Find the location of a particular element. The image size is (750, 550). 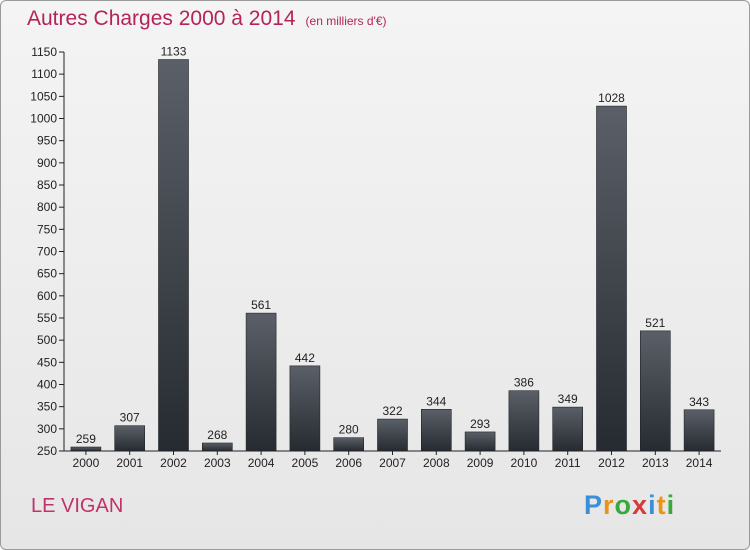

y-tick-label: 800 is located at coordinates (47, 207).